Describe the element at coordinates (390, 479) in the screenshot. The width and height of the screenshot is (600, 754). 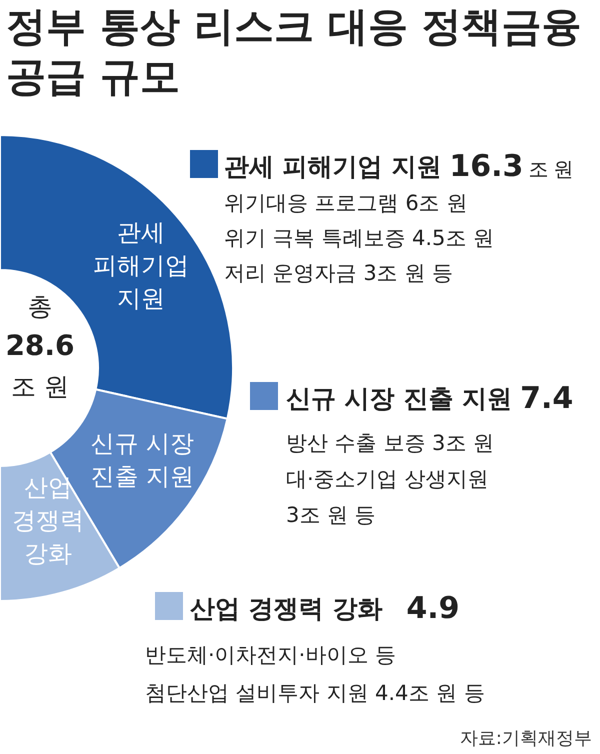
I see `text: 방산 수출 보증 3조 원 대·중소기업 상생지원 3조 원 등` at that location.